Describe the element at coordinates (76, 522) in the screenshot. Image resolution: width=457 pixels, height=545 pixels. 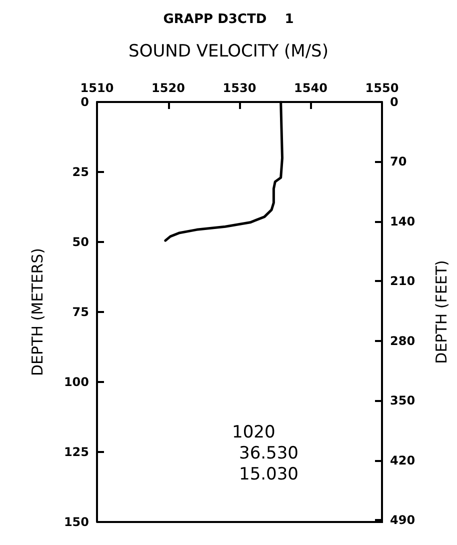
I see `y-tick-label: 150` at that location.